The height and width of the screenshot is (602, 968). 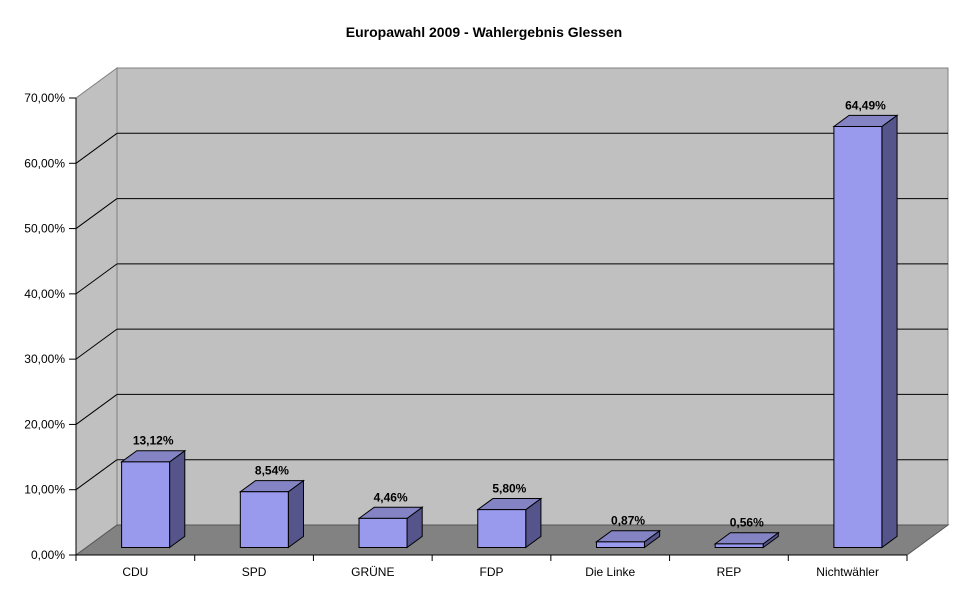 What do you see at coordinates (272, 471) in the screenshot?
I see `bar-label-spd: 8,54%` at bounding box center [272, 471].